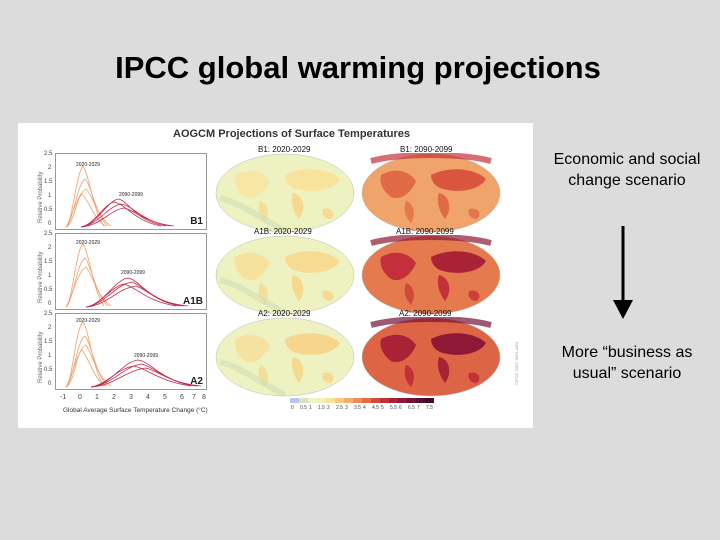 The height and width of the screenshot is (540, 720). What do you see at coordinates (393, 408) in the screenshot?
I see `legend-tick: 5.5` at bounding box center [393, 408].